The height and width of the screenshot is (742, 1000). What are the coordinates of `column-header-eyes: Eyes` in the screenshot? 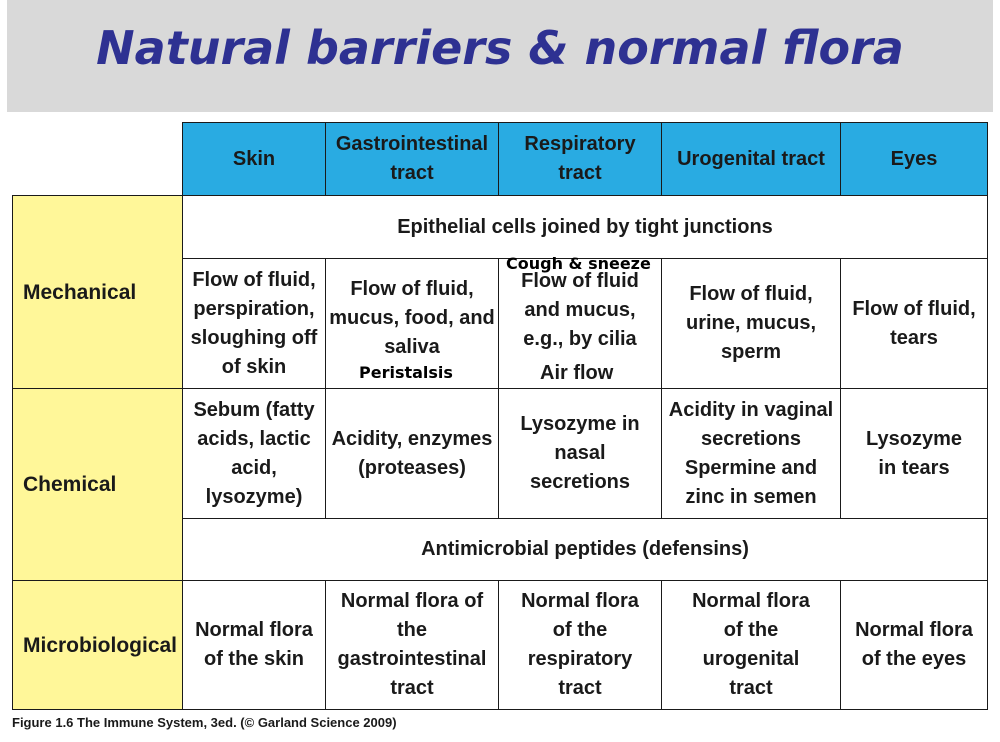 It's located at (914, 159).